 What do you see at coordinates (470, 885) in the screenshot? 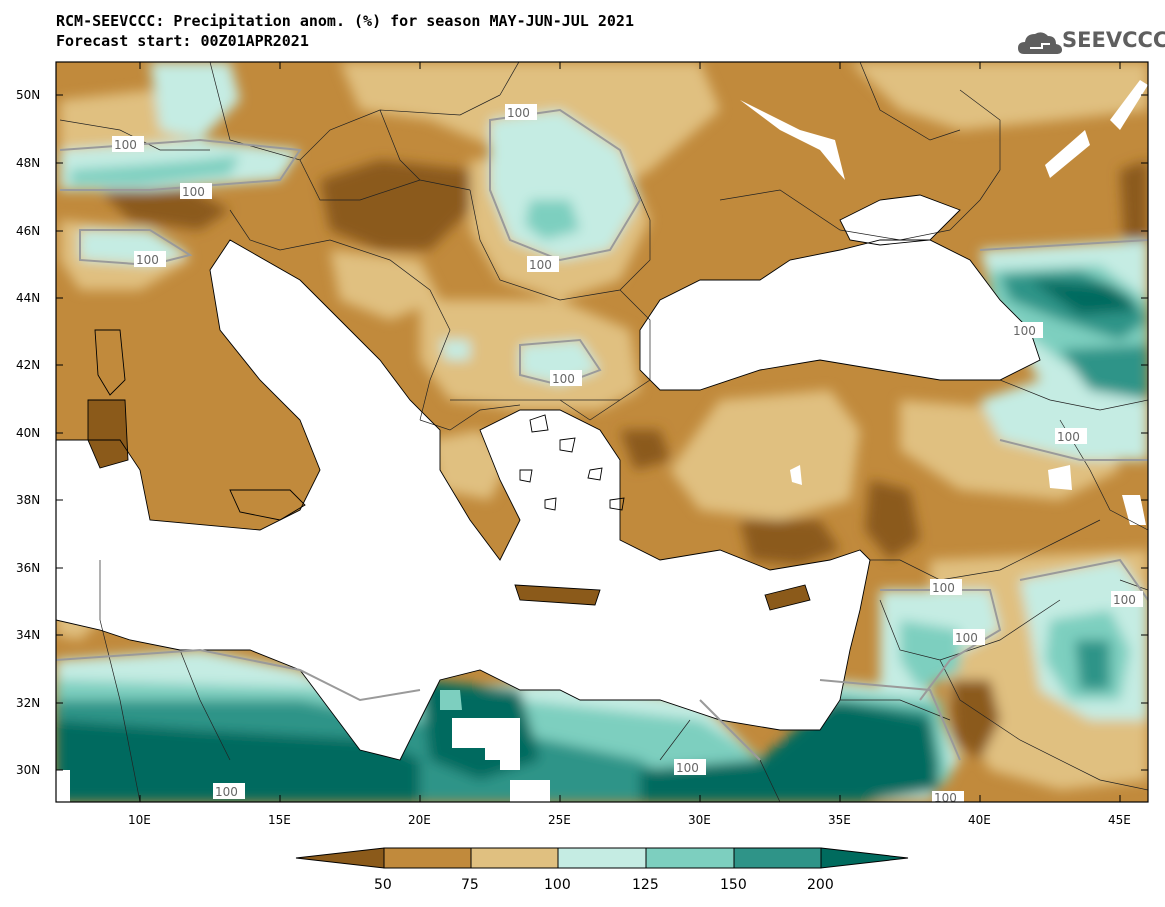
I see `colorbar-label: 75` at bounding box center [470, 885].